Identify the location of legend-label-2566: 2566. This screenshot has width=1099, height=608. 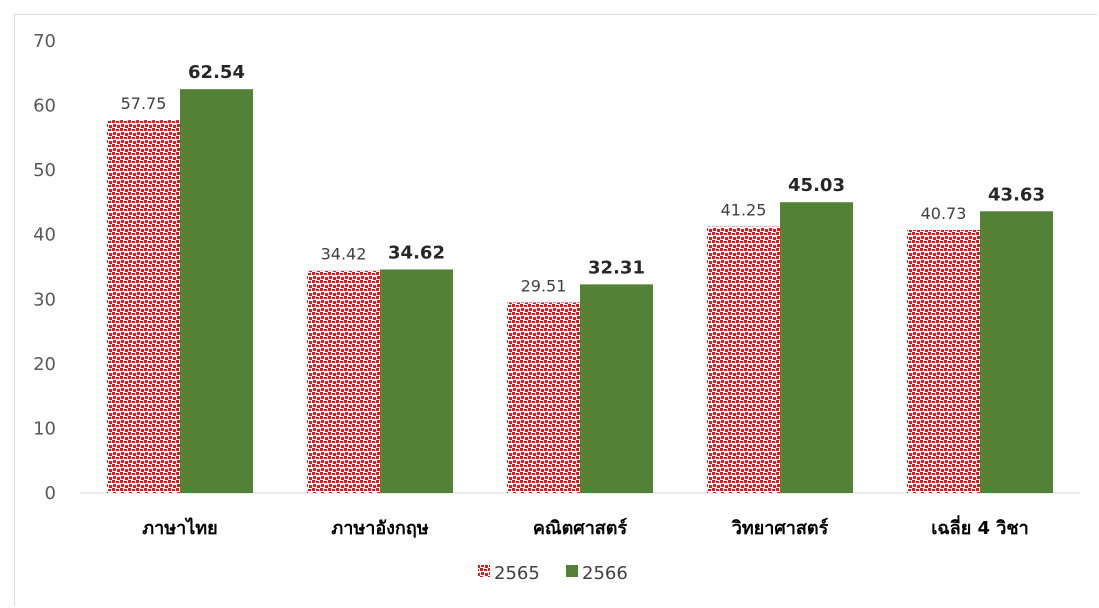
(605, 573).